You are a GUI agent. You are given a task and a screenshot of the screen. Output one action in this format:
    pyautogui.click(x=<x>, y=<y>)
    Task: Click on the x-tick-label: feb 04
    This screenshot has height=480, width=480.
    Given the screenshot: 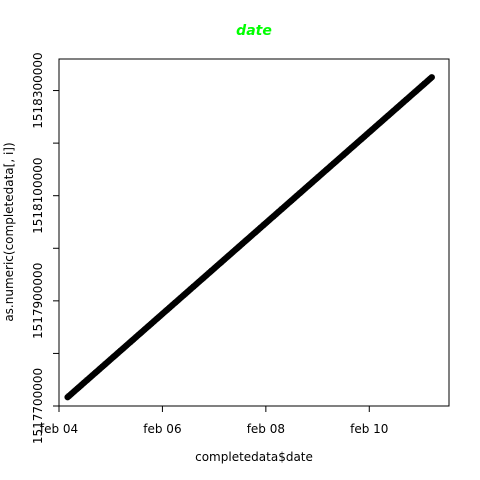 What is the action you would take?
    pyautogui.click(x=59, y=429)
    